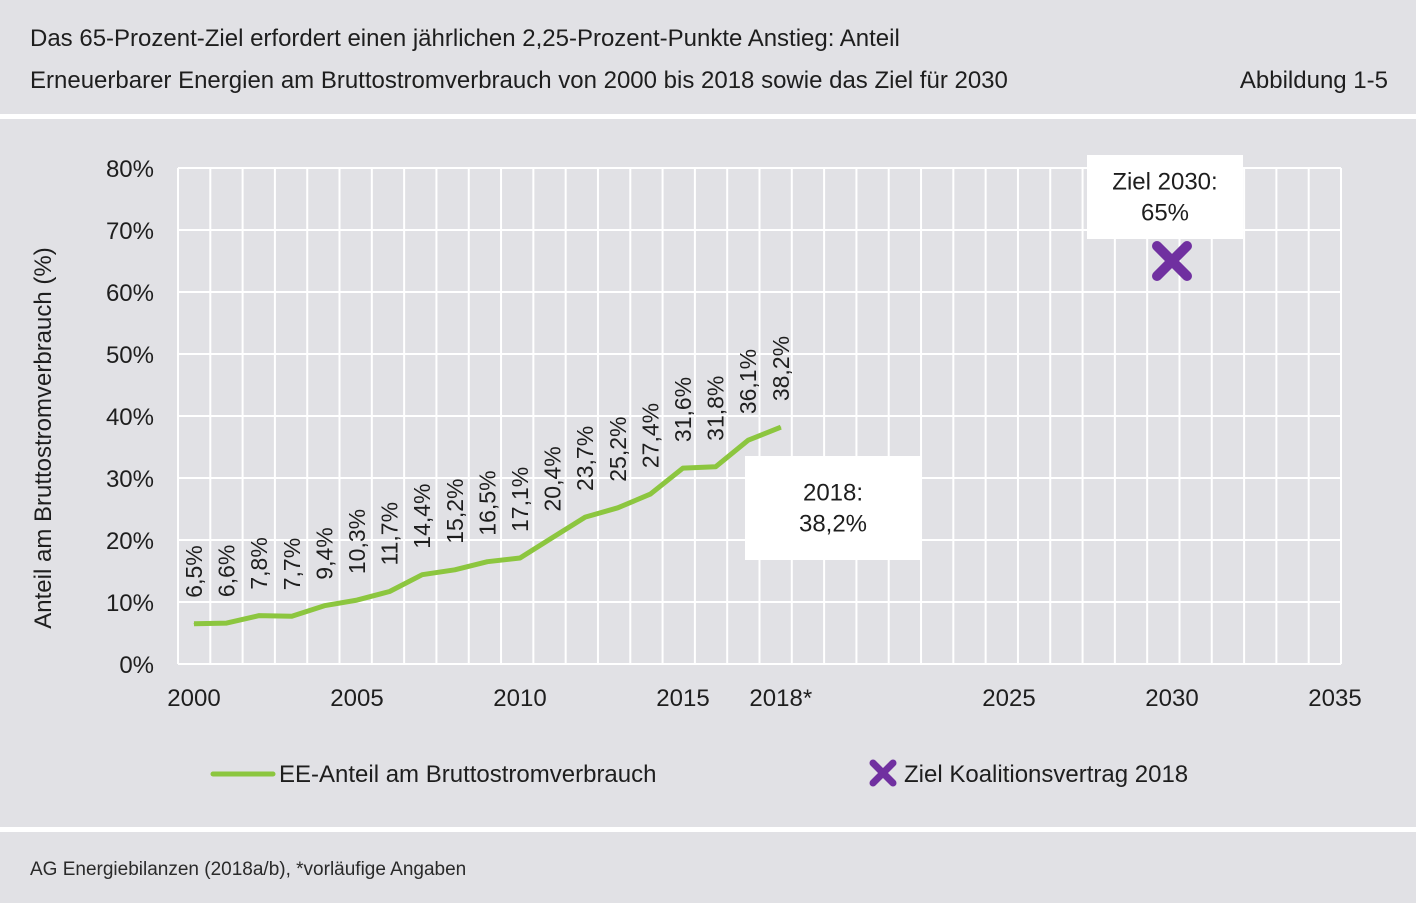 Image resolution: width=1416 pixels, height=903 pixels. I want to click on legend-item-ziel: Ziel Koalitionsvertrag 2018, so click(1028, 773).